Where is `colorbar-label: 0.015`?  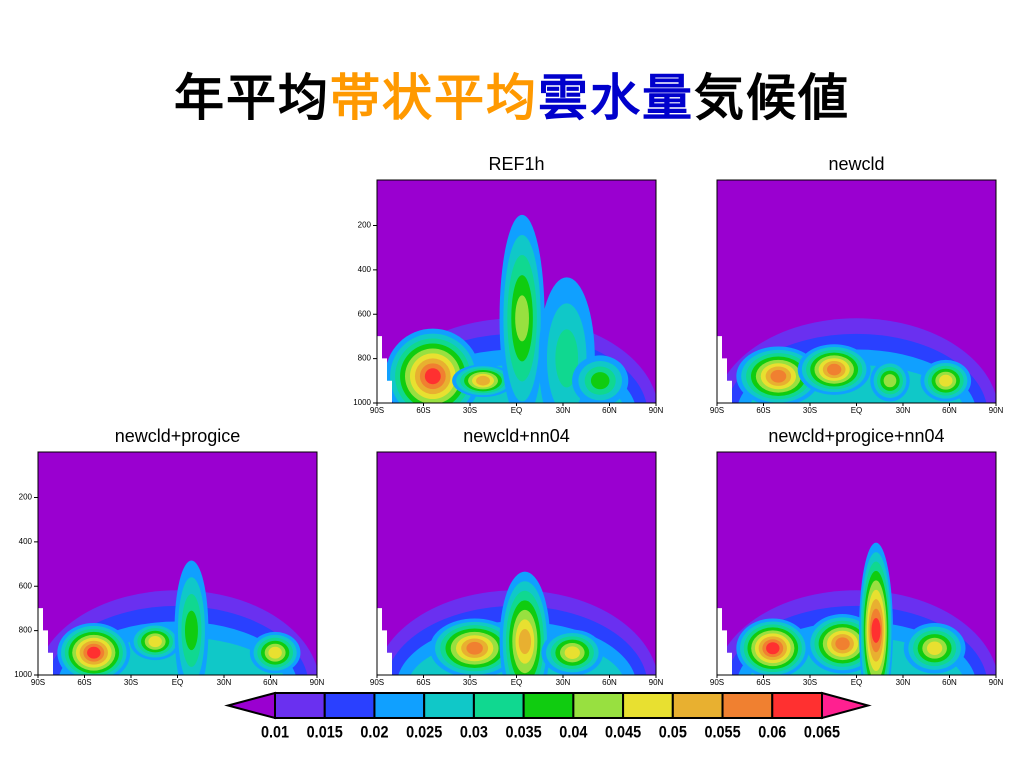
colorbar-label: 0.015 is located at coordinates (325, 732).